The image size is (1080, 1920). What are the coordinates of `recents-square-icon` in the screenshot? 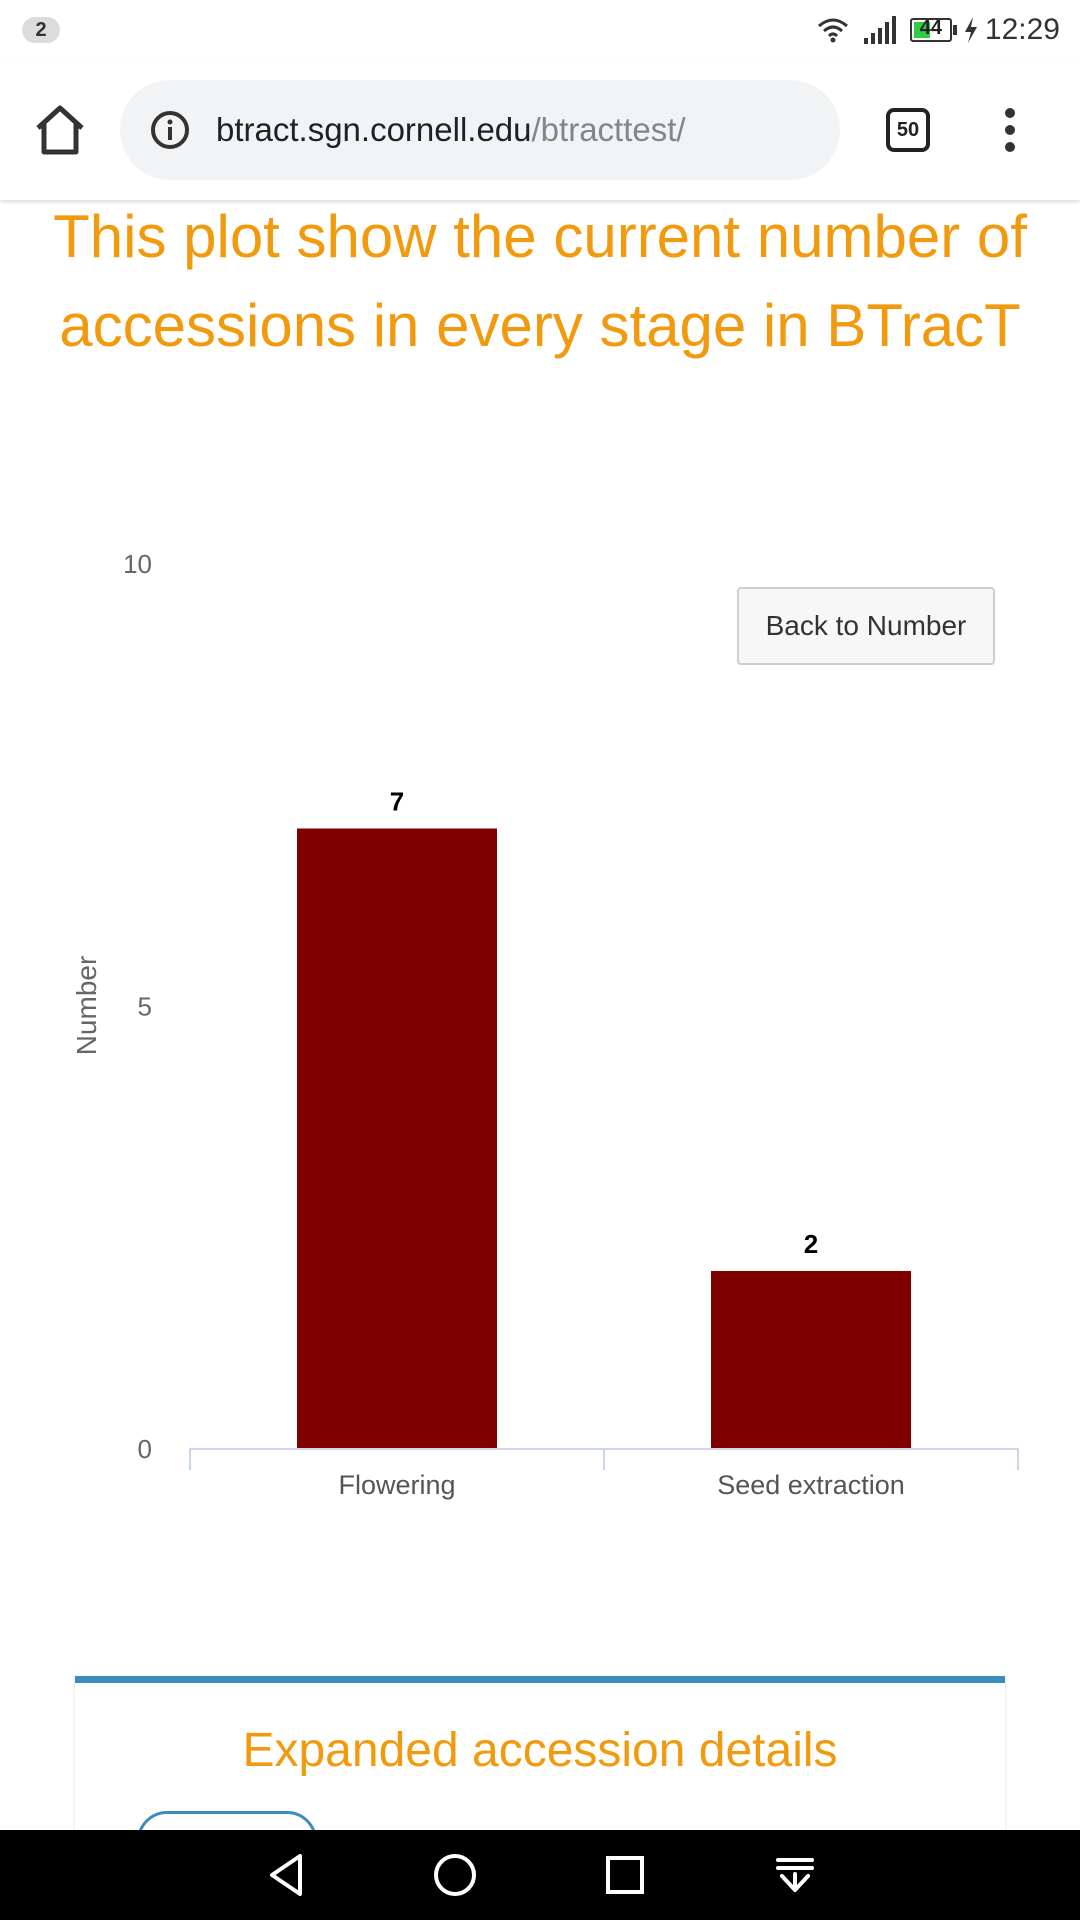 It's located at (625, 1875).